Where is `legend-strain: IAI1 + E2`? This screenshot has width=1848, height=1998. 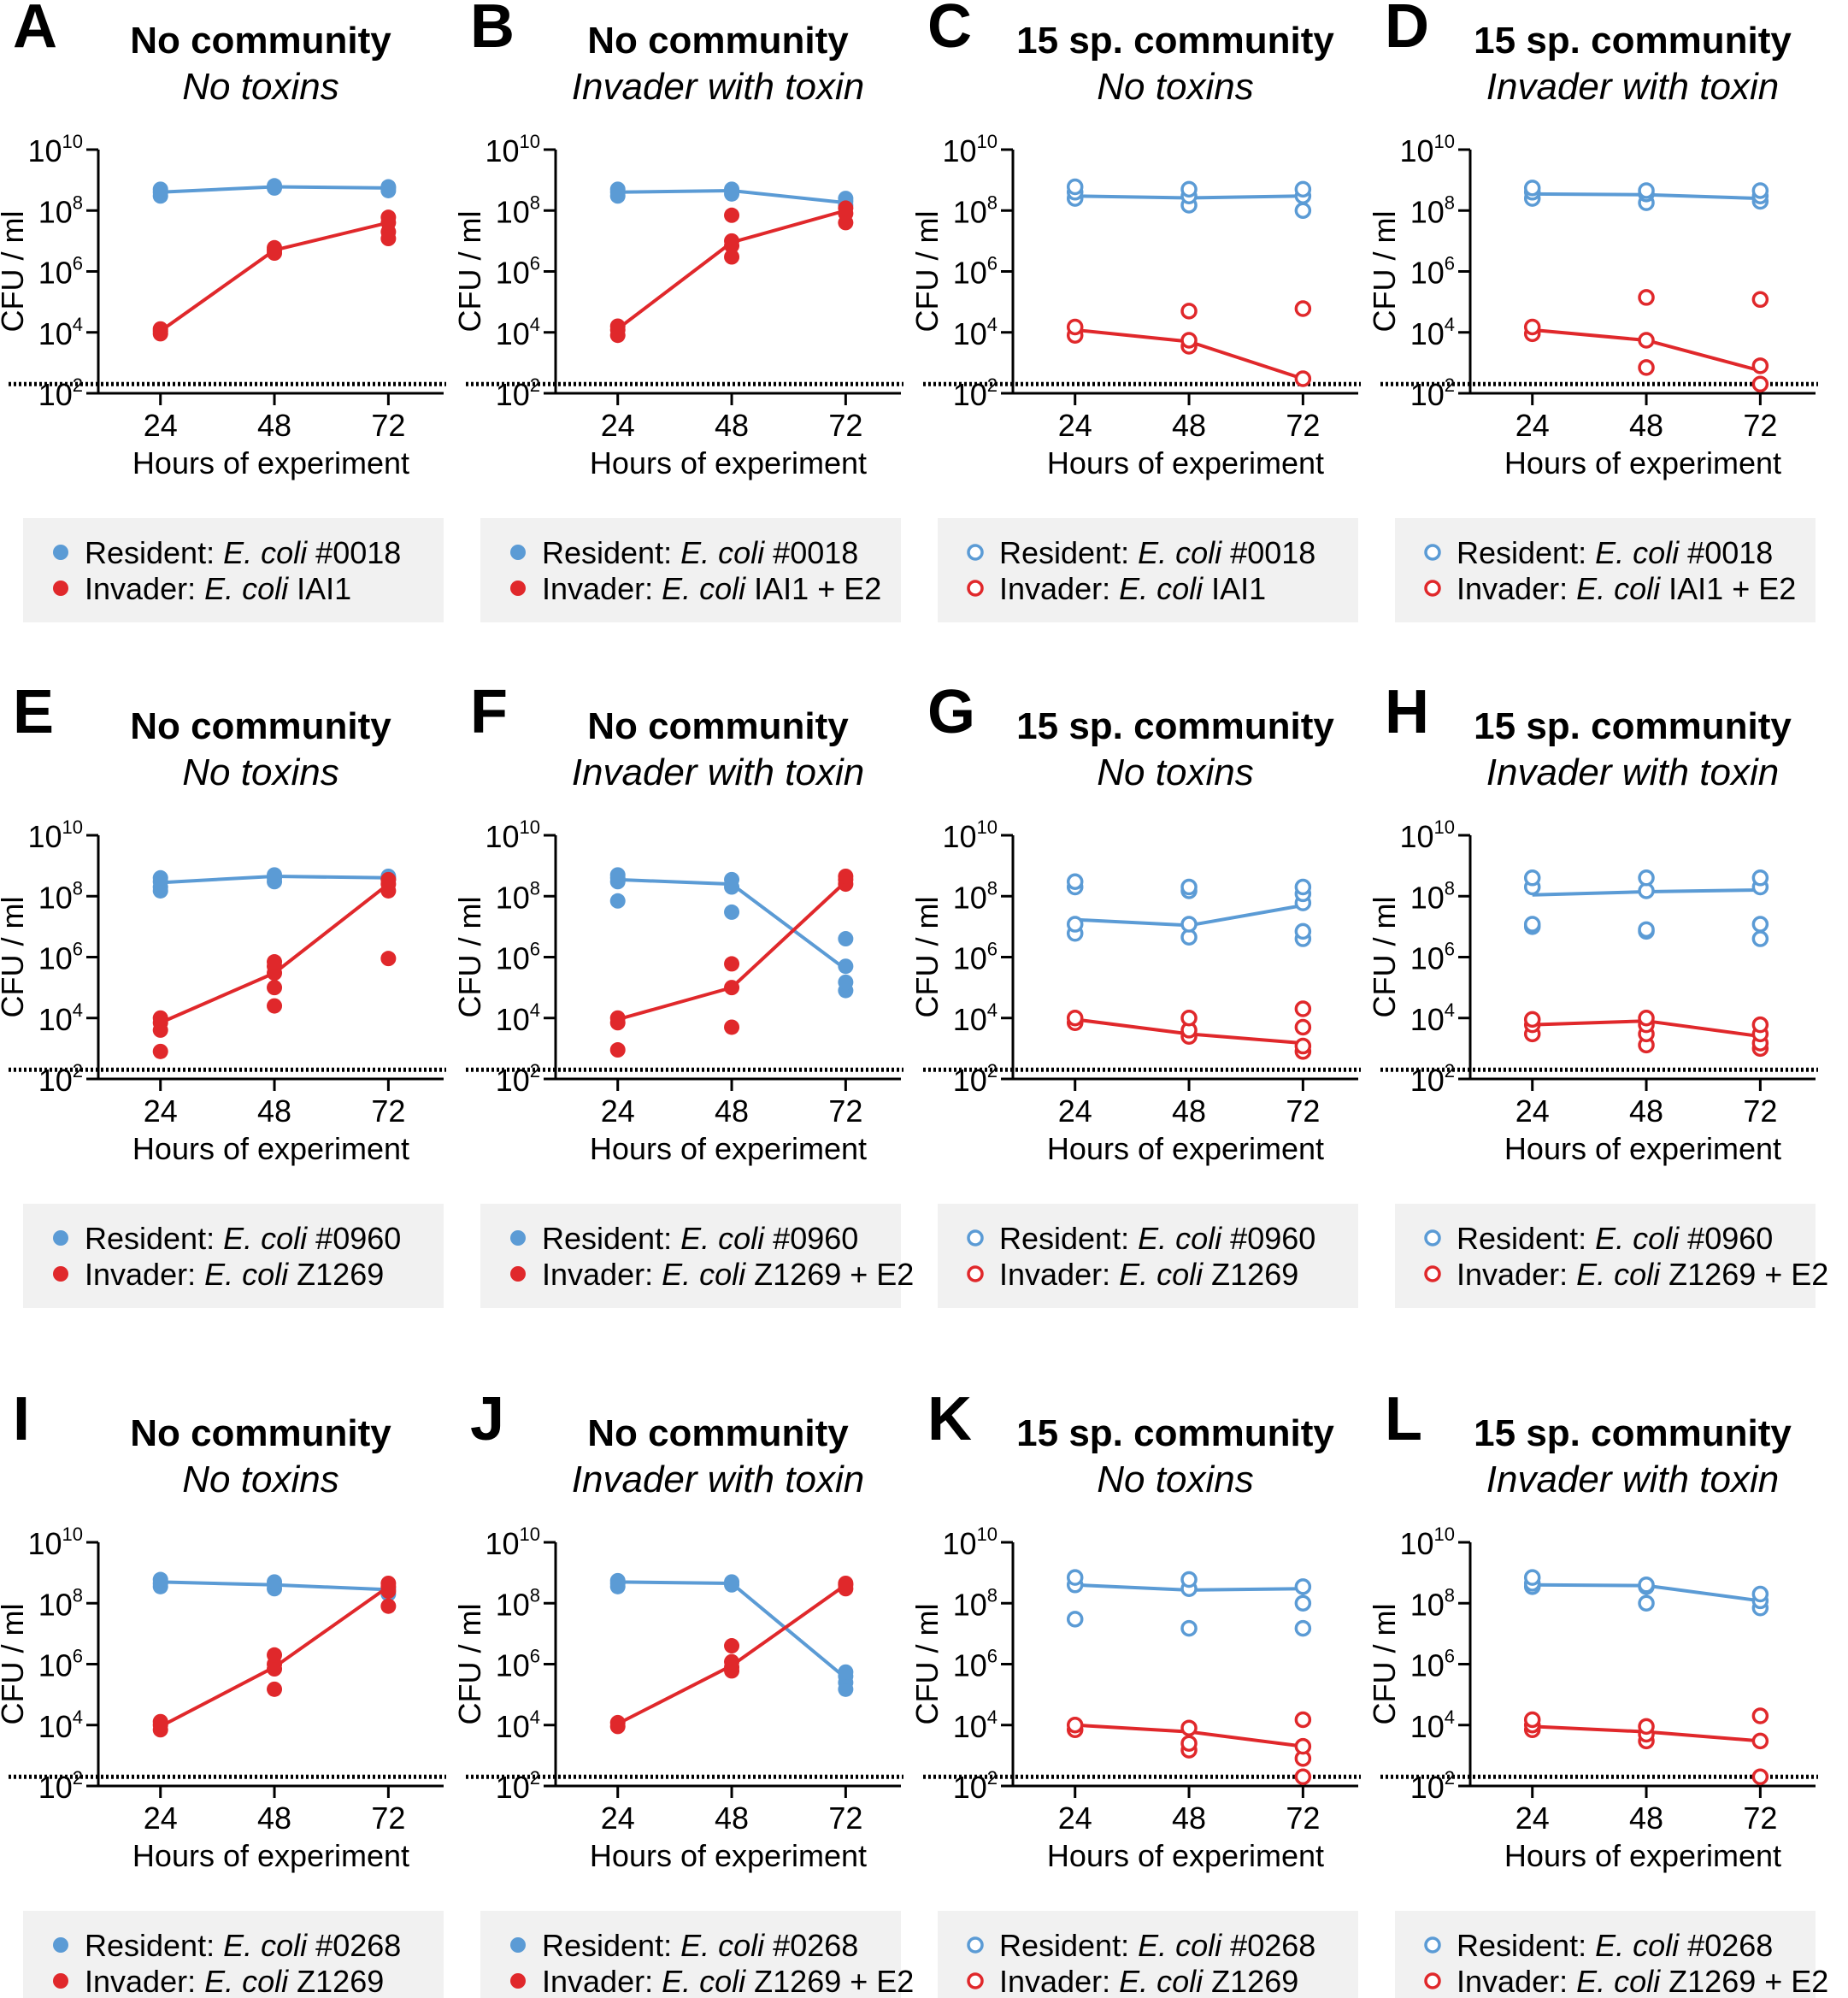
legend-strain: IAI1 + E2 is located at coordinates (1732, 588).